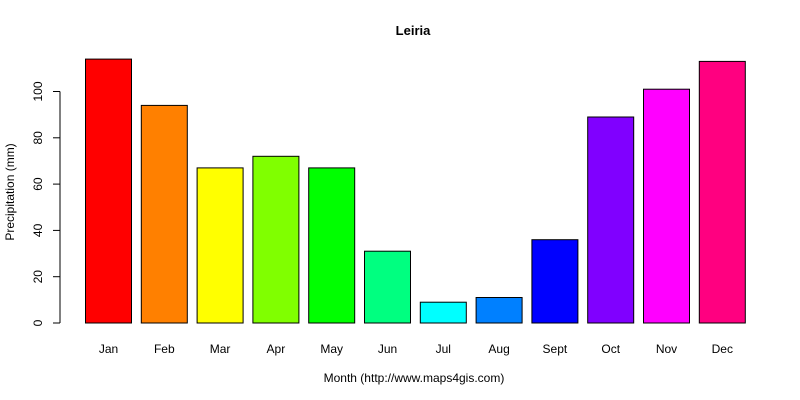 This screenshot has height=400, width=800. What do you see at coordinates (611, 220) in the screenshot?
I see `bar-oct` at bounding box center [611, 220].